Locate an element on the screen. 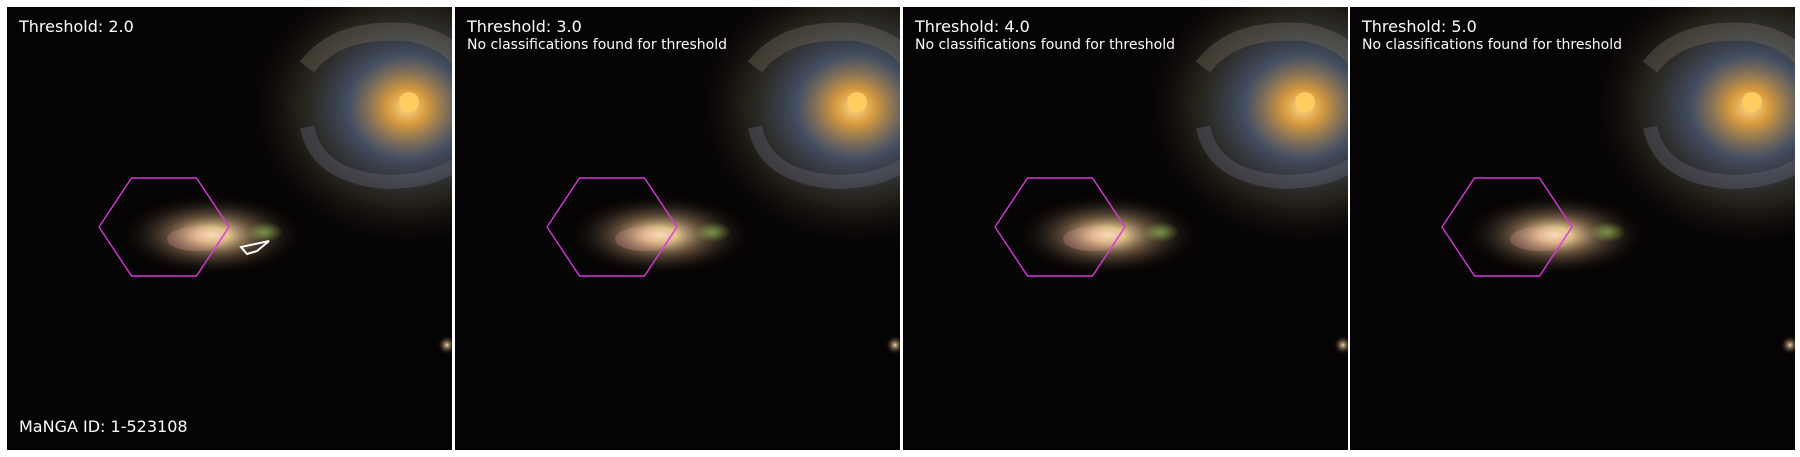 This screenshot has width=1800, height=457. classification-contour is located at coordinates (254, 248).